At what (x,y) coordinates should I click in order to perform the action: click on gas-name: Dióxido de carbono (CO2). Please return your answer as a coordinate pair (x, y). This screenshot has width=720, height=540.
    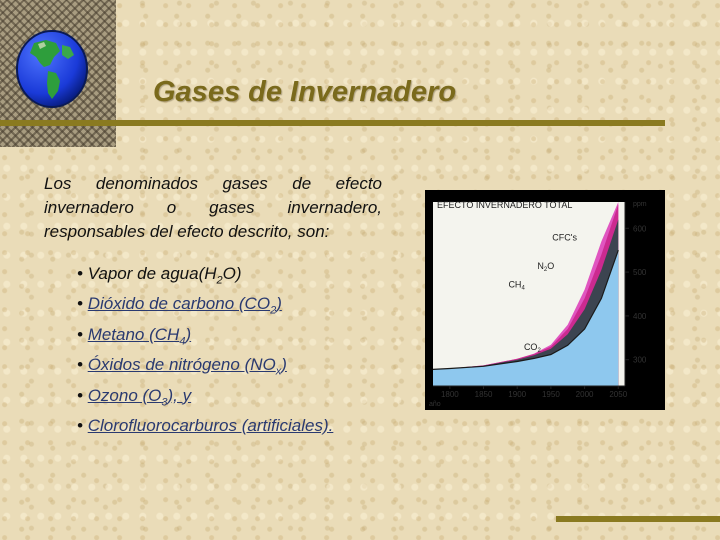
    Looking at the image, I should click on (184, 305).